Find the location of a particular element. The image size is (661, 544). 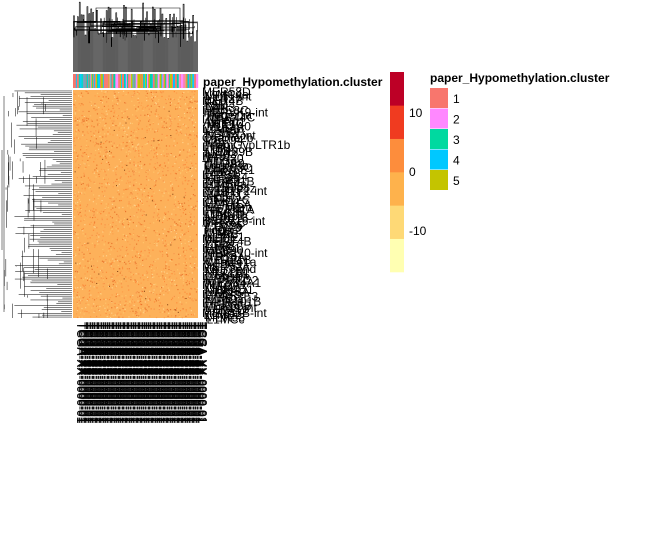

row-label: MER45A is located at coordinates (228, 205).